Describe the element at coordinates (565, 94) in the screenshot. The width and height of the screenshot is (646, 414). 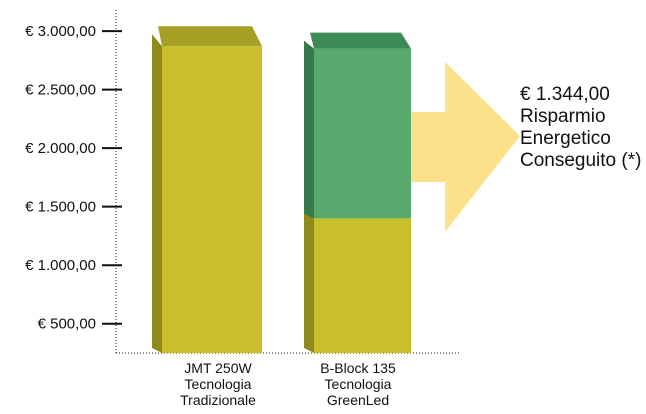
I see `savings-amount: € 1.344,00` at that location.